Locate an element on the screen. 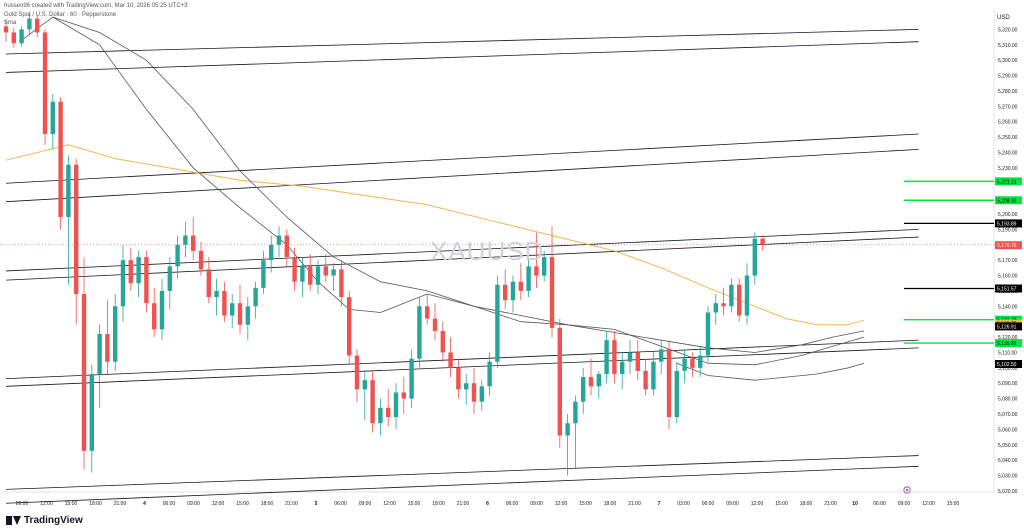 This screenshot has height=532, width=1024. tradingview-brand: TradingView is located at coordinates (44, 520).